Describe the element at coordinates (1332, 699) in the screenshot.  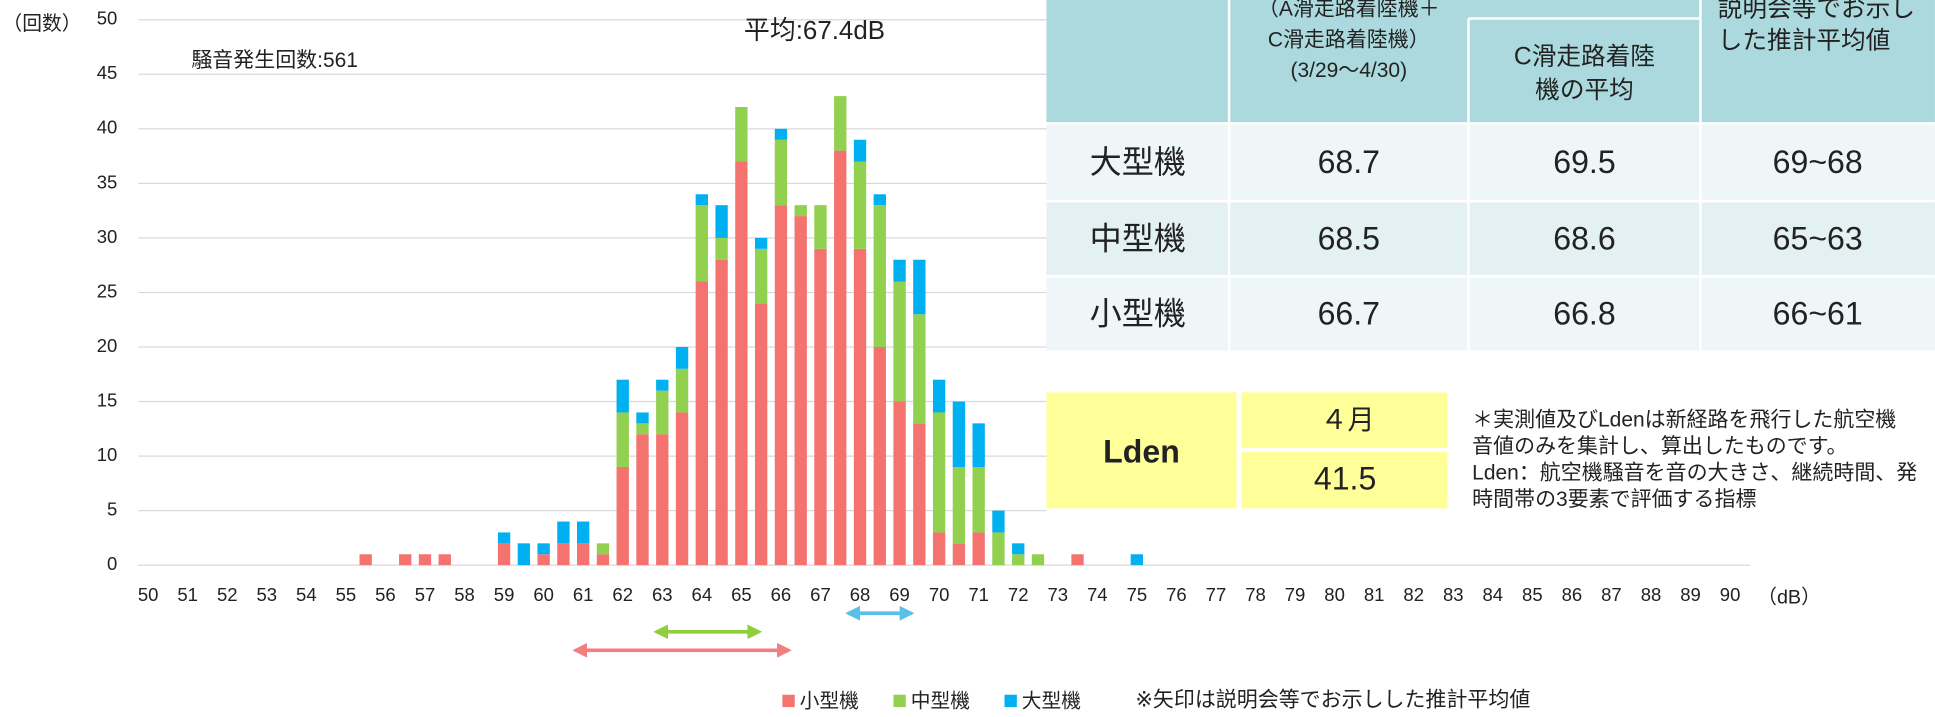
I see `legend-note: ※矢印は説明会等でお示しした推計平均値` at that location.